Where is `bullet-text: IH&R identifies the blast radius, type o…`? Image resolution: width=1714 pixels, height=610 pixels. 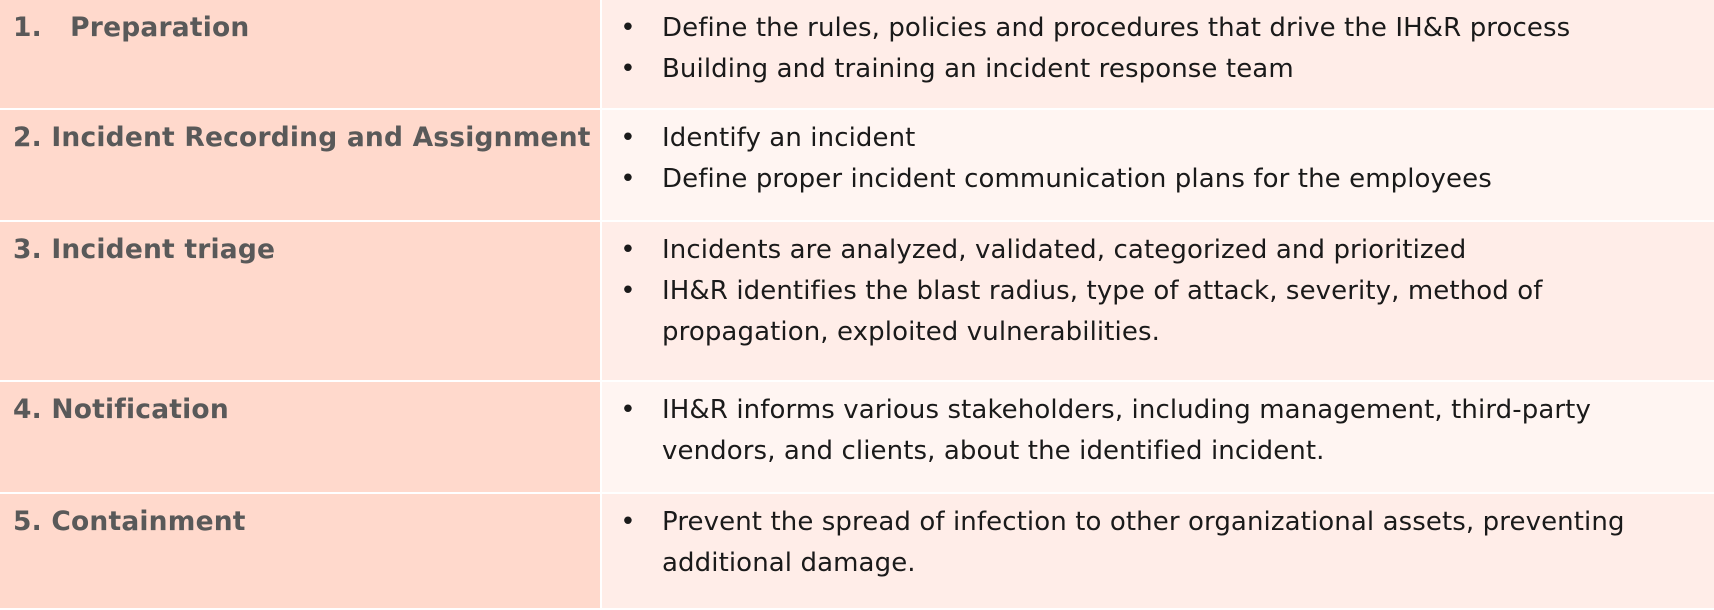
bullet-text: IH&R identifies the blast radius, type o… is located at coordinates (1102, 311).